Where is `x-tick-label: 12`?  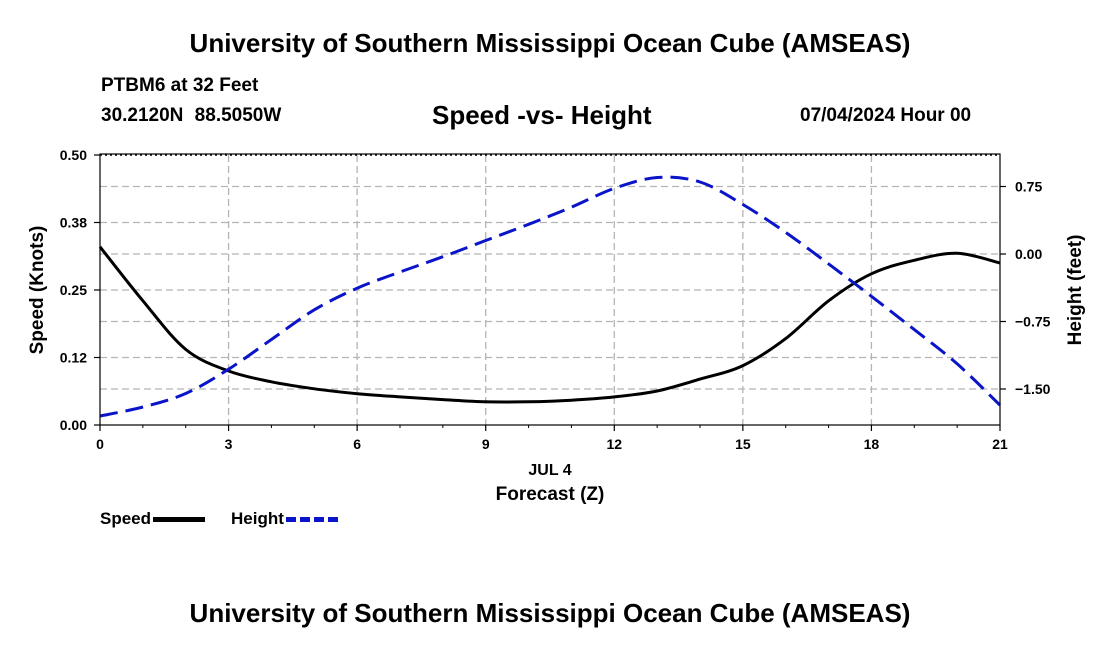
x-tick-label: 12 is located at coordinates (614, 444).